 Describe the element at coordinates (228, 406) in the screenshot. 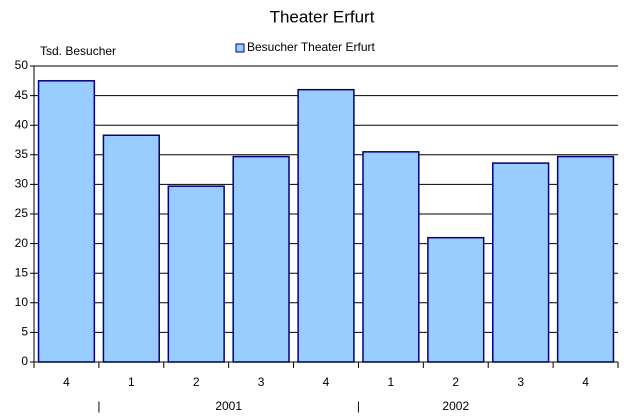

I see `group-label: 2001` at that location.